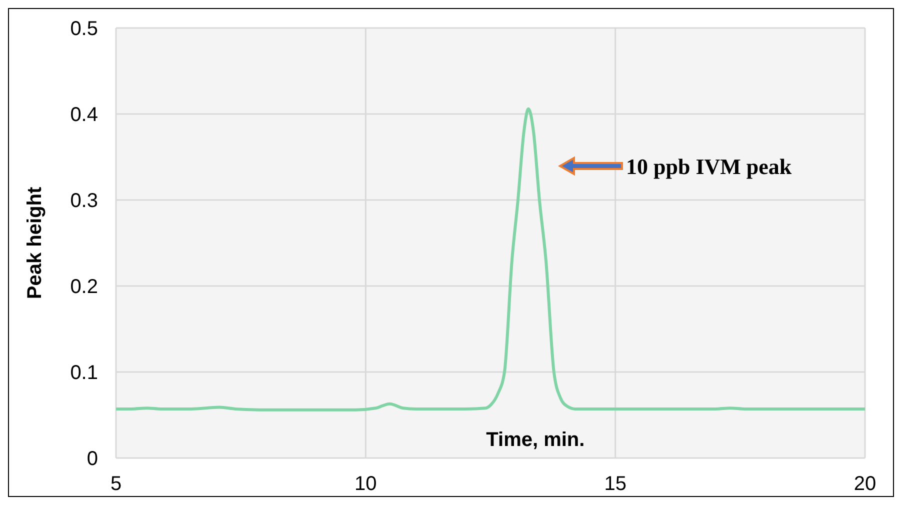 This screenshot has width=902, height=505. I want to click on y-tick-label: 0.2, so click(84, 287).